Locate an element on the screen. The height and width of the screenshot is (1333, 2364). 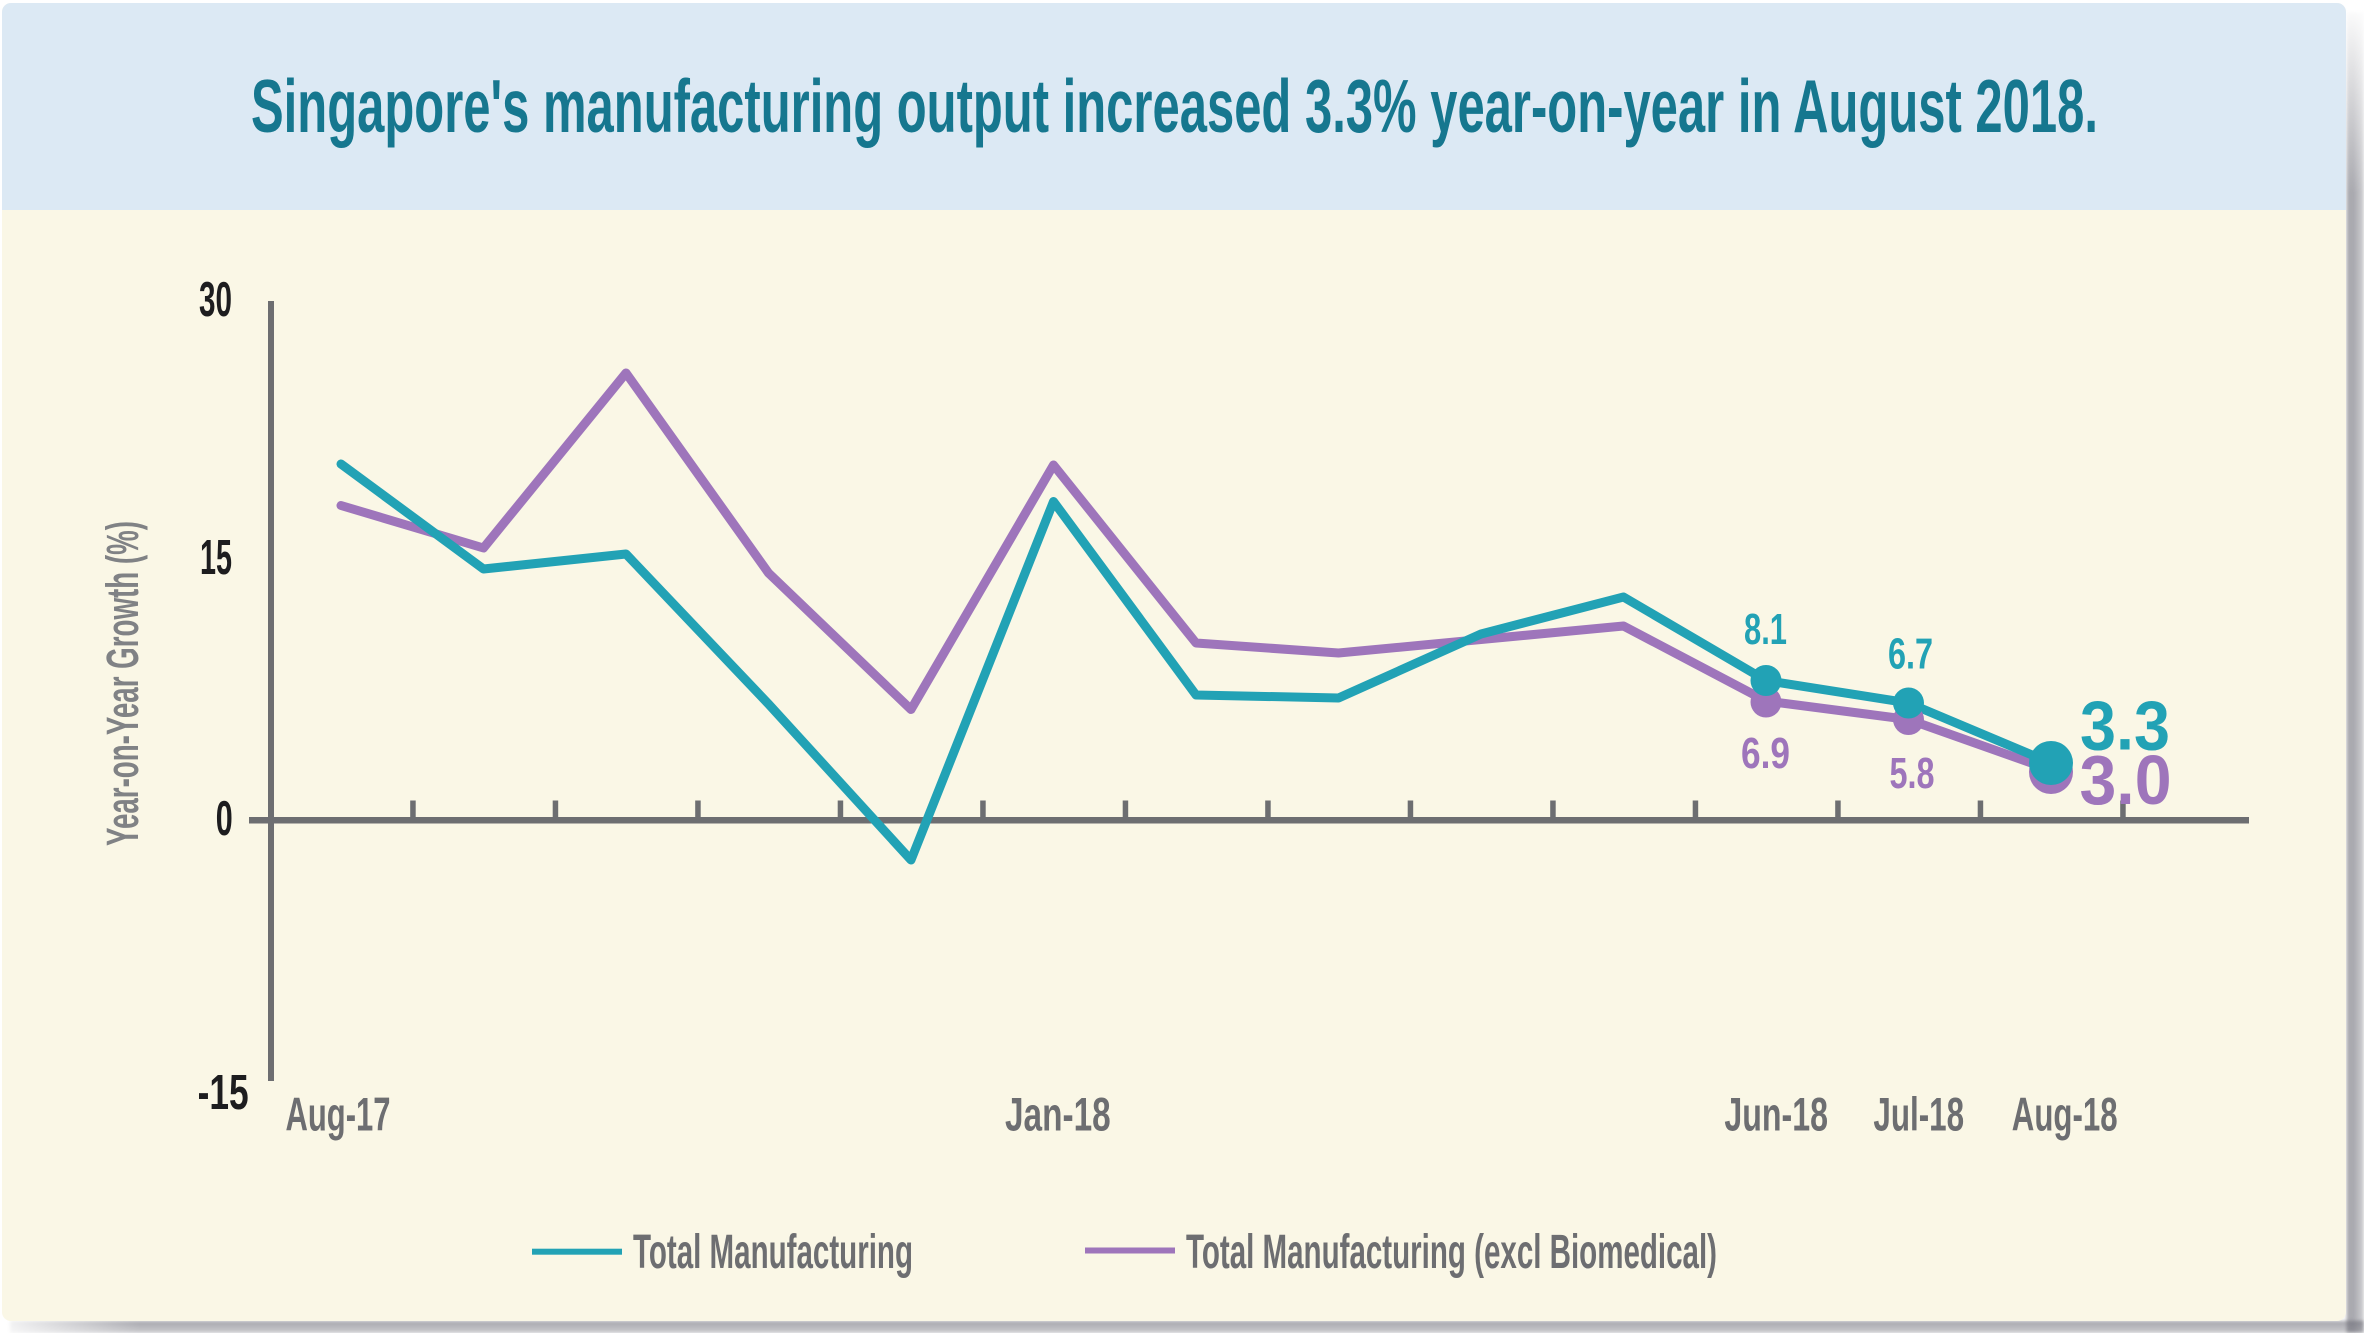
svg-text: Aug-17 is located at coordinates (338, 1115).